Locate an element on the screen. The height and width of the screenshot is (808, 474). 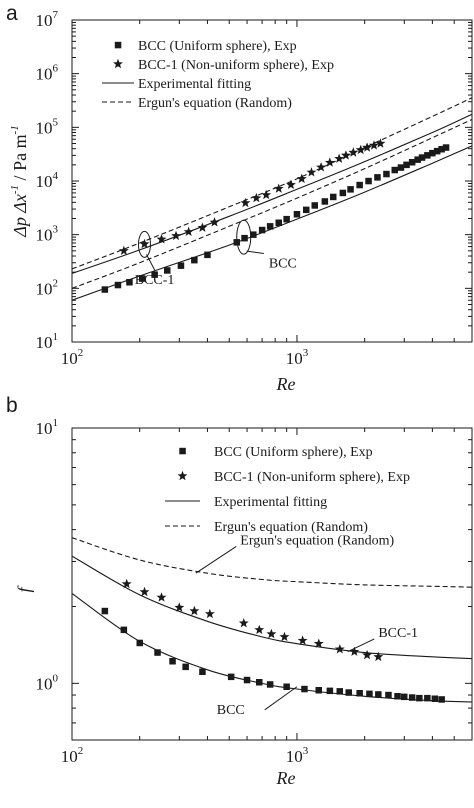
y-tick-label: 10⁶ is located at coordinates (47, 73).